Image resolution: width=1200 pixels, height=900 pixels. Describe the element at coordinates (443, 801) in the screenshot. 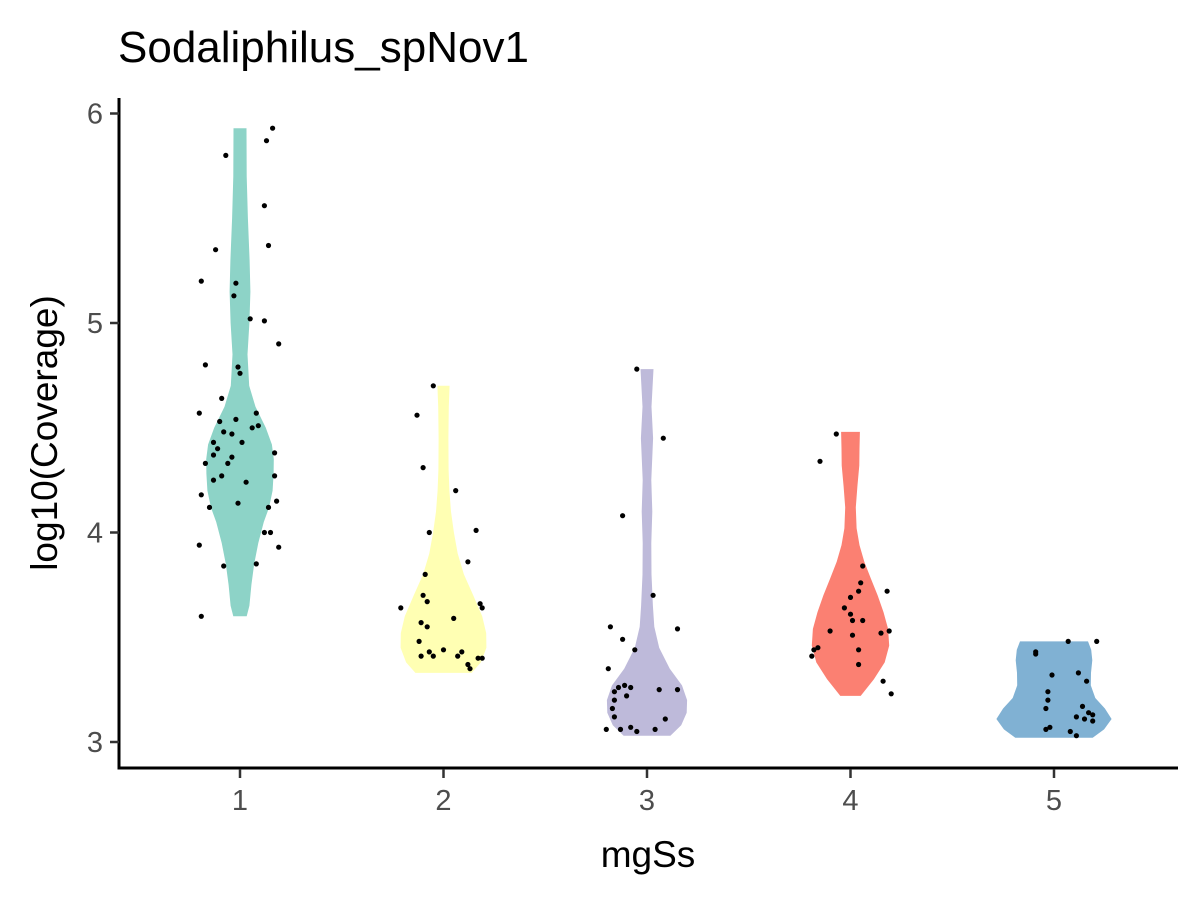

I see `x-tick-label-2: 2` at that location.